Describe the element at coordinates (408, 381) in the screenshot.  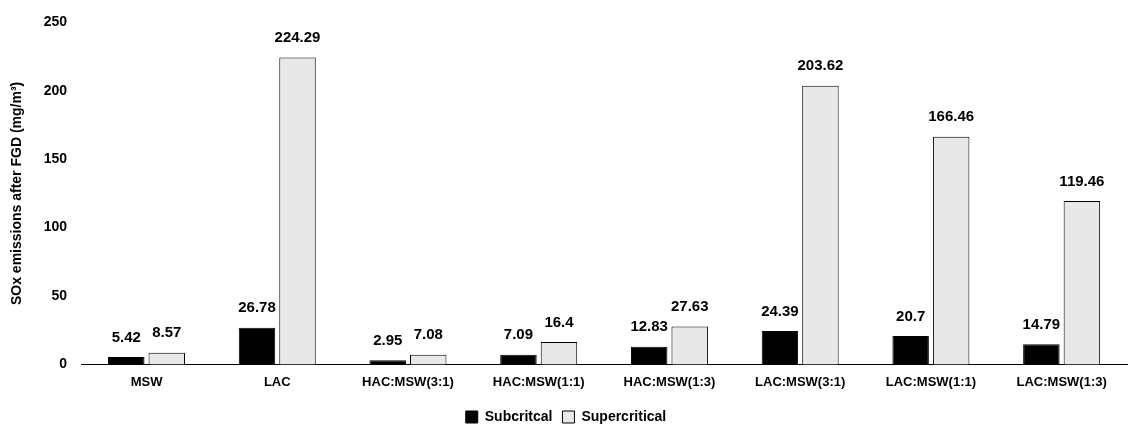
I see `x-tick-label: HAC:MSW(3:1)` at that location.